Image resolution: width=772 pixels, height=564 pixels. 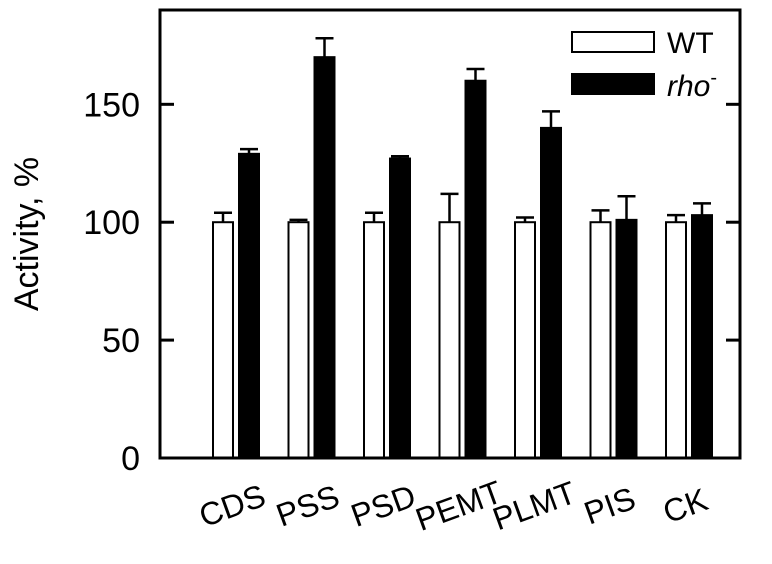 I want to click on y-tick-label: 50, so click(x=121, y=341).